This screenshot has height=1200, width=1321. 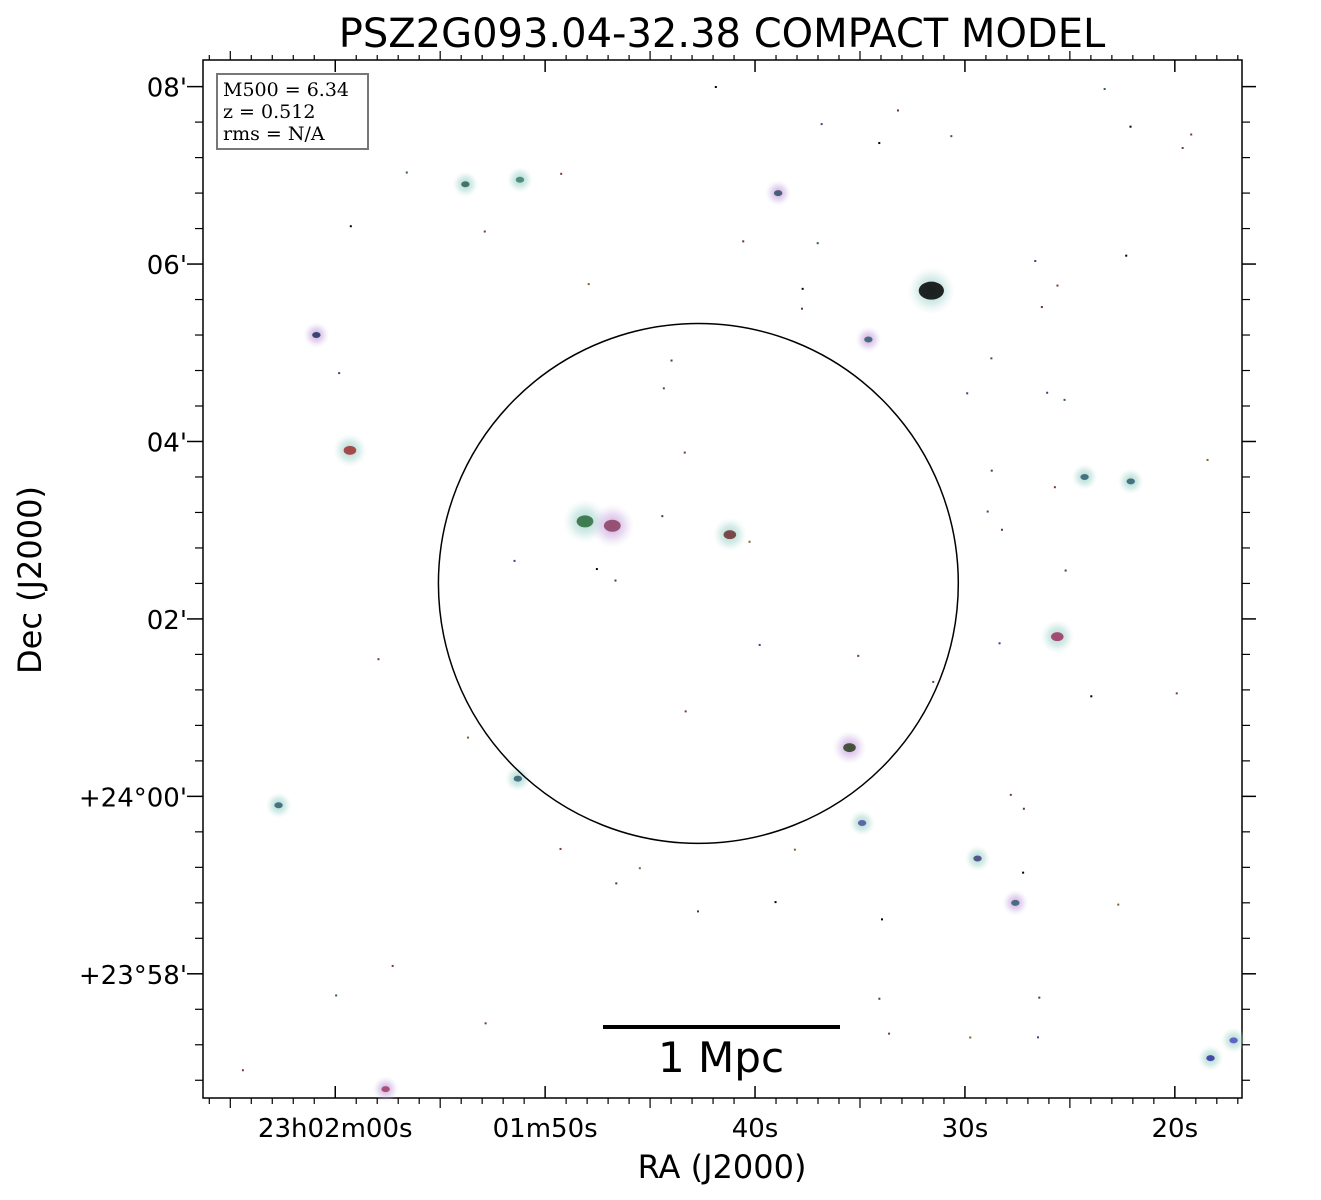 What do you see at coordinates (167, 266) in the screenshot?
I see `y-tick-label: 06'` at bounding box center [167, 266].